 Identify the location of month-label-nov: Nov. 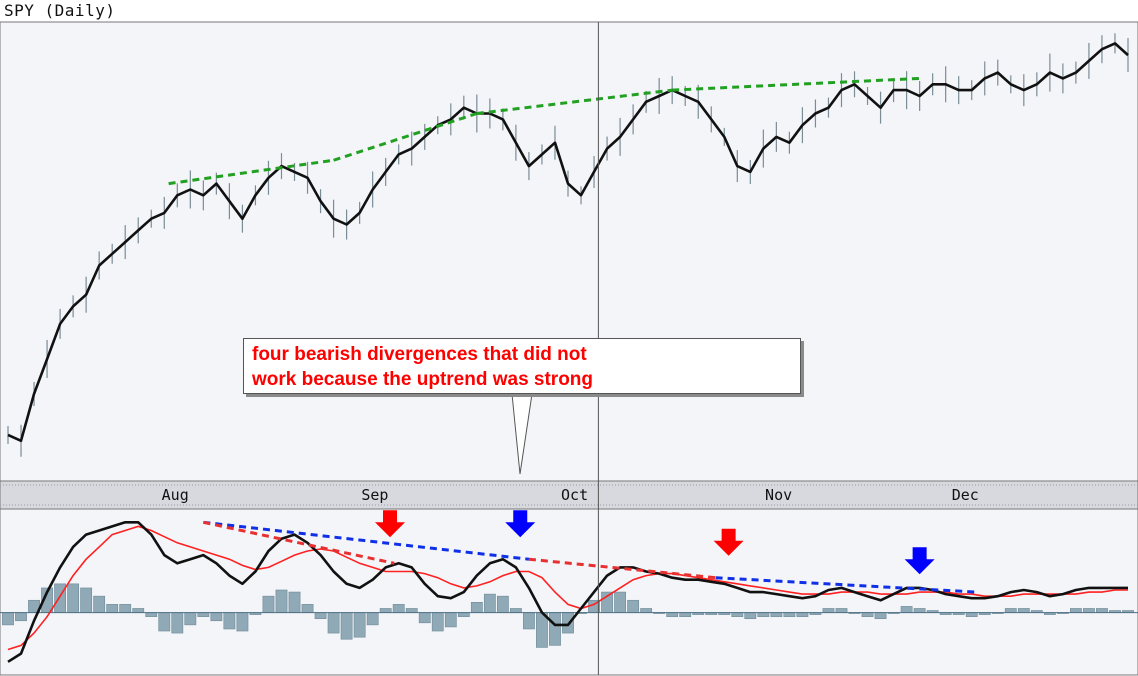
(779, 495).